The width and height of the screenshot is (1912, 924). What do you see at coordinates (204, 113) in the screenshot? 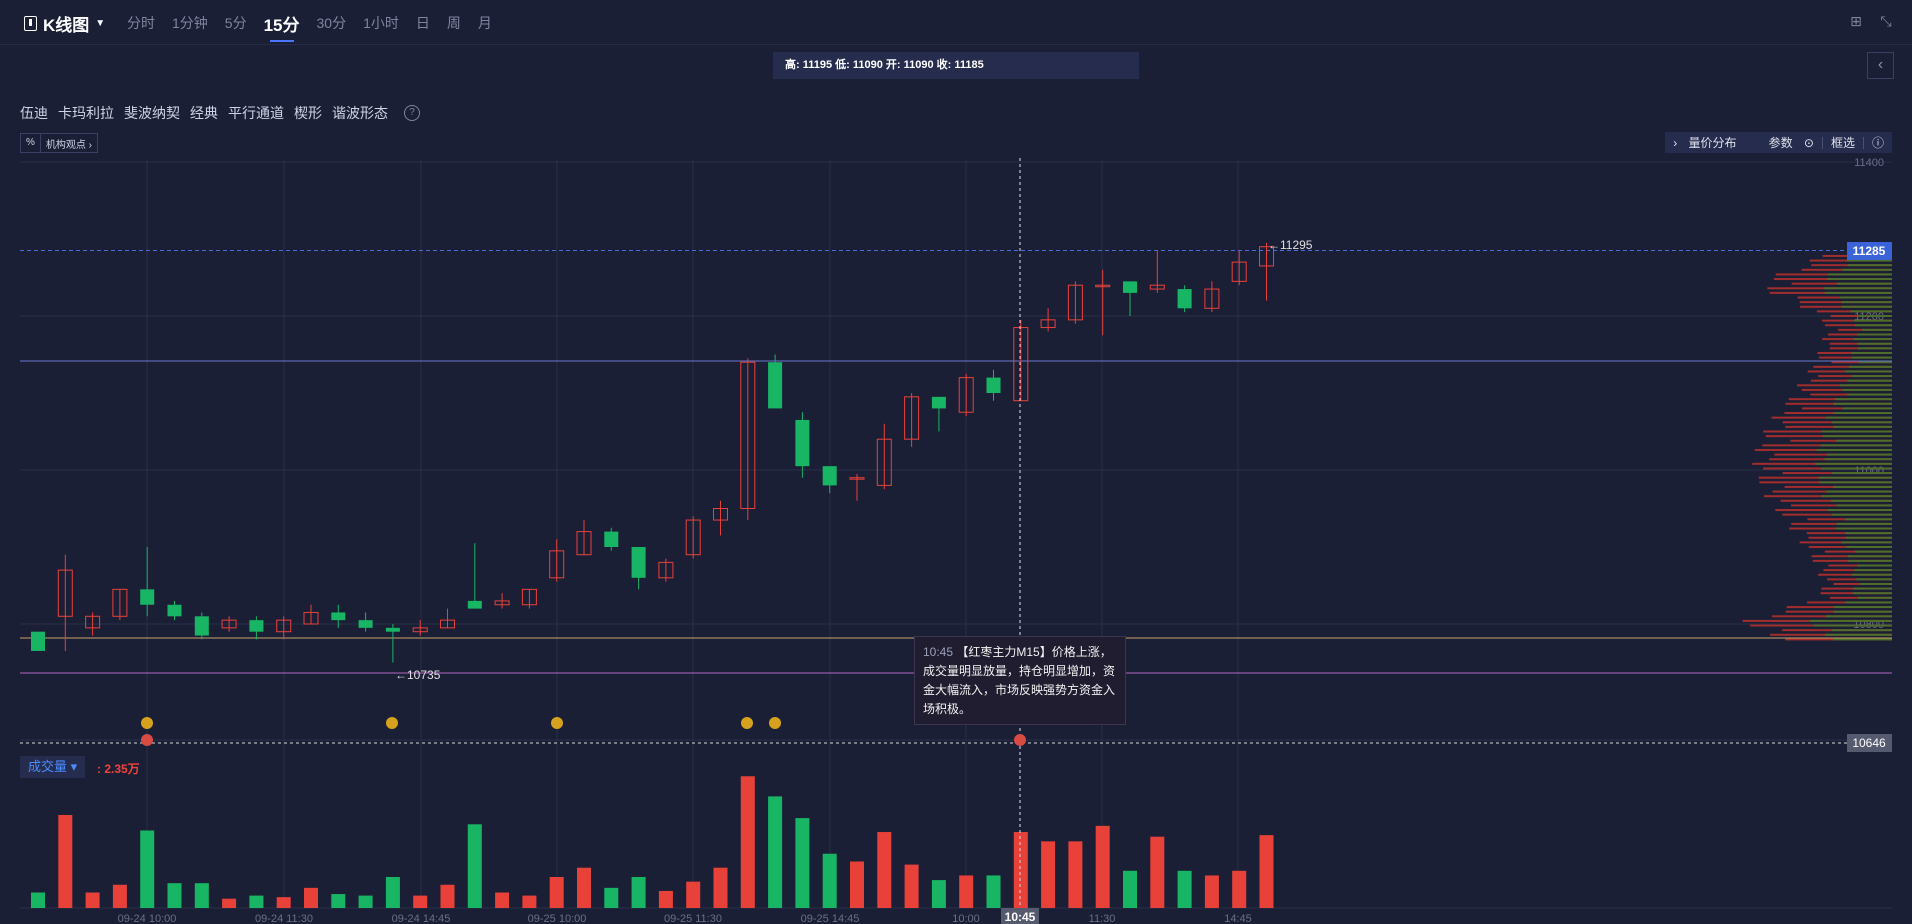
I see `drawing-tool-item: 经典` at bounding box center [204, 113].